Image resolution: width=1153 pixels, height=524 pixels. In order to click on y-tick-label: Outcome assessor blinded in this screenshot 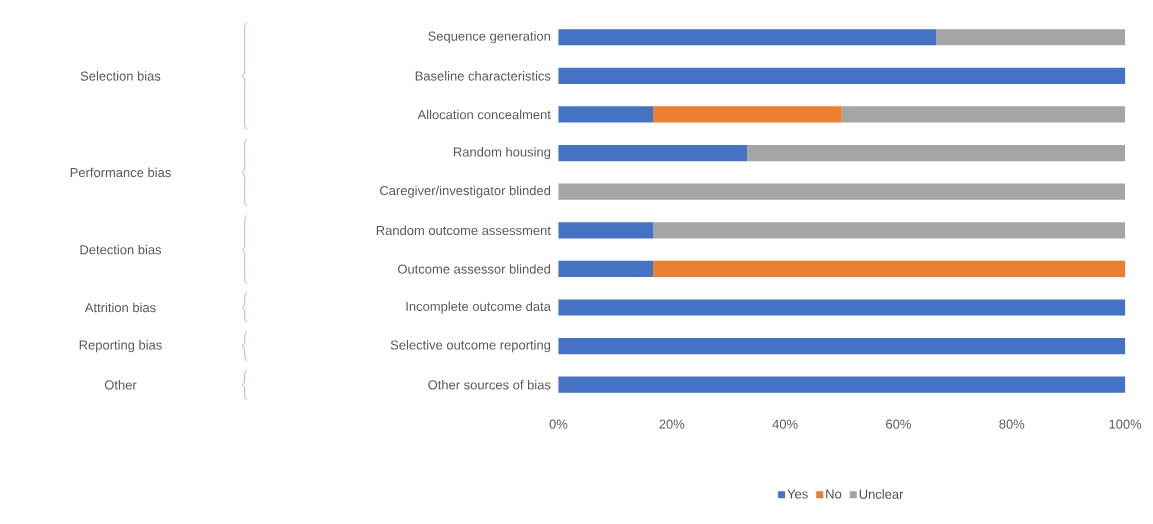, I will do `click(474, 269)`.